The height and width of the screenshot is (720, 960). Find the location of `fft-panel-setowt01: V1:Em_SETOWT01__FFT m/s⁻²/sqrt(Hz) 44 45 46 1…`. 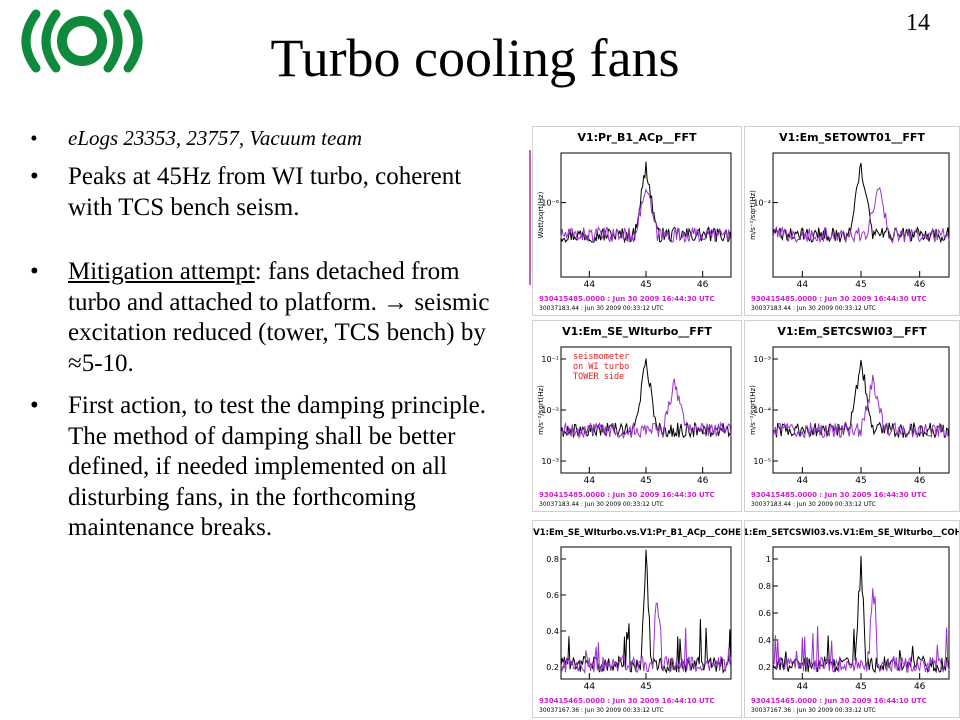

fft-panel-setowt01: V1:Em_SETOWT01__FFT m/s⁻²/sqrt(Hz) 44 45 46 1… is located at coordinates (852, 221).